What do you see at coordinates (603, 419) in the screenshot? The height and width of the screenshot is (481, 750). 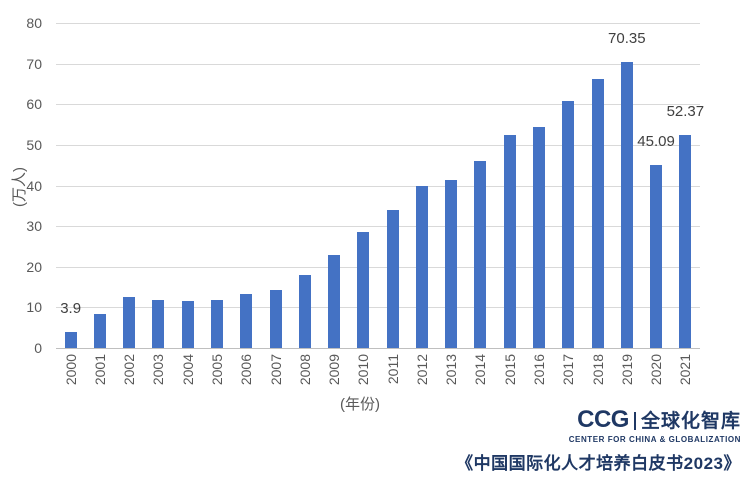 I see `ccg-logo-text: CCG` at bounding box center [603, 419].